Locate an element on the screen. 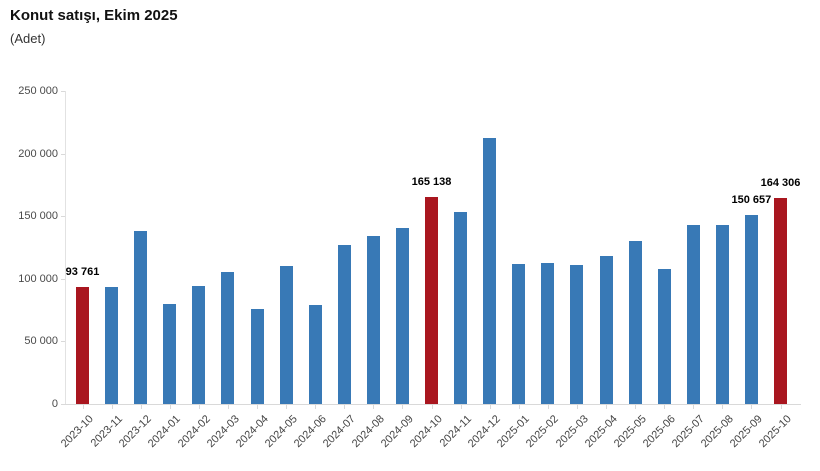  y-axis-tick-label: 0 is located at coordinates (54, 404).